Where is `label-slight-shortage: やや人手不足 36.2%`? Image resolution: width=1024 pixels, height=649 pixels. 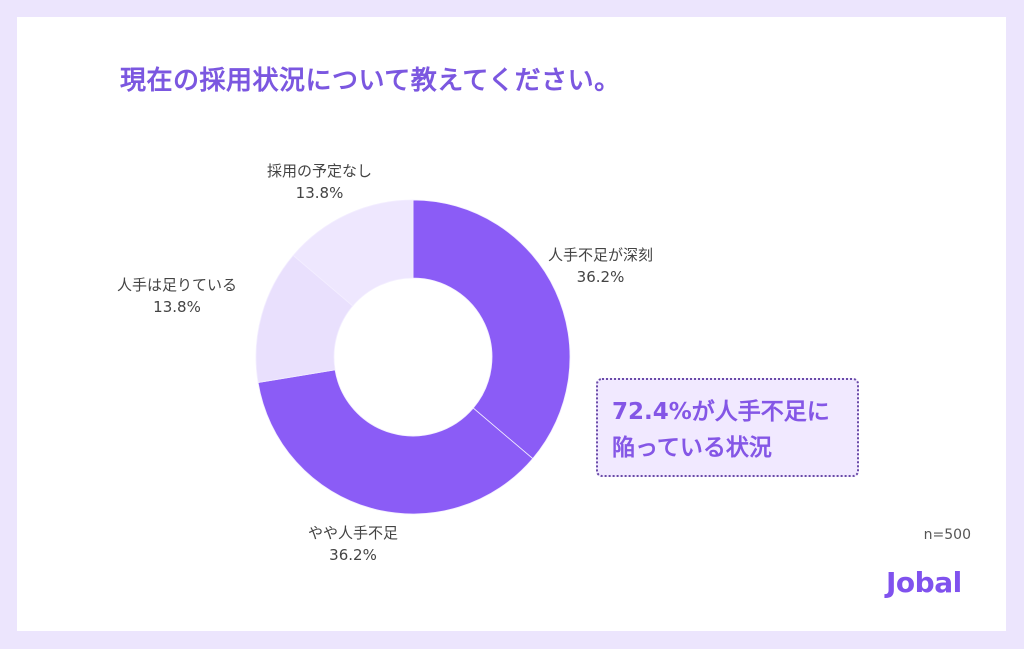 label-slight-shortage: やや人手不足 36.2% is located at coordinates (353, 544).